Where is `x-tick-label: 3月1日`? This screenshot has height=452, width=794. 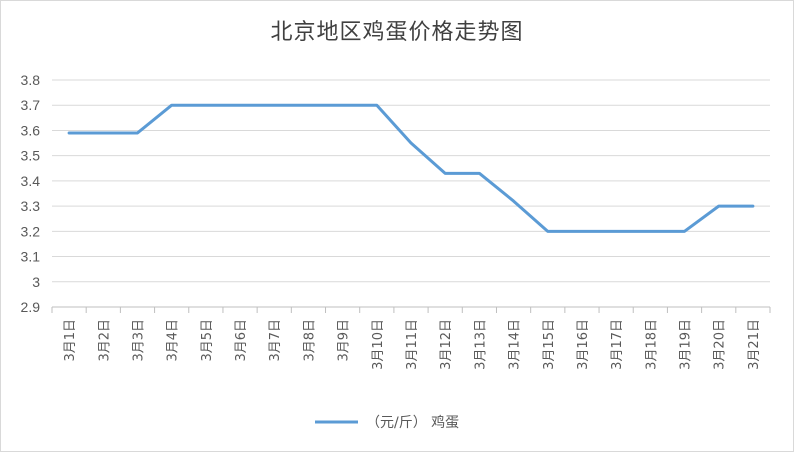 x-tick-label: 3月1日 is located at coordinates (70, 340).